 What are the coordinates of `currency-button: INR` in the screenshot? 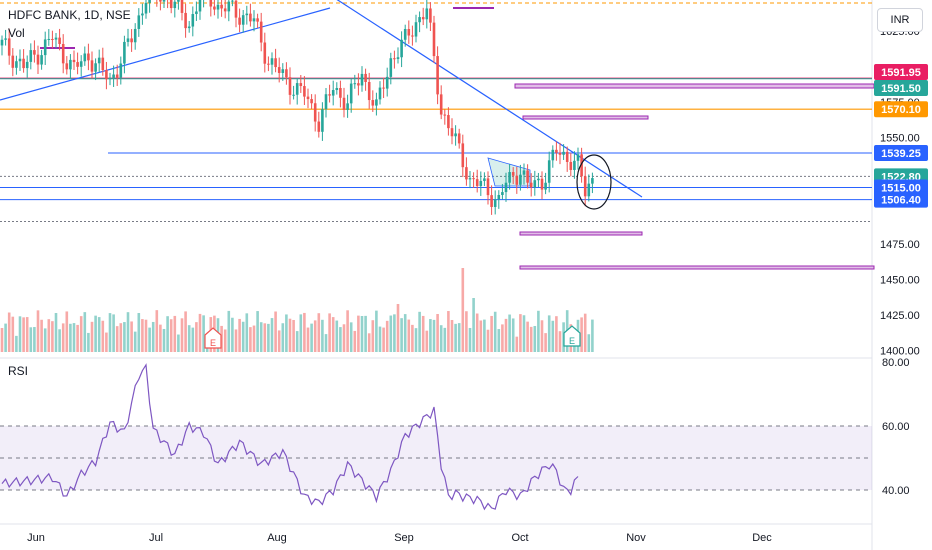 It's located at (900, 20).